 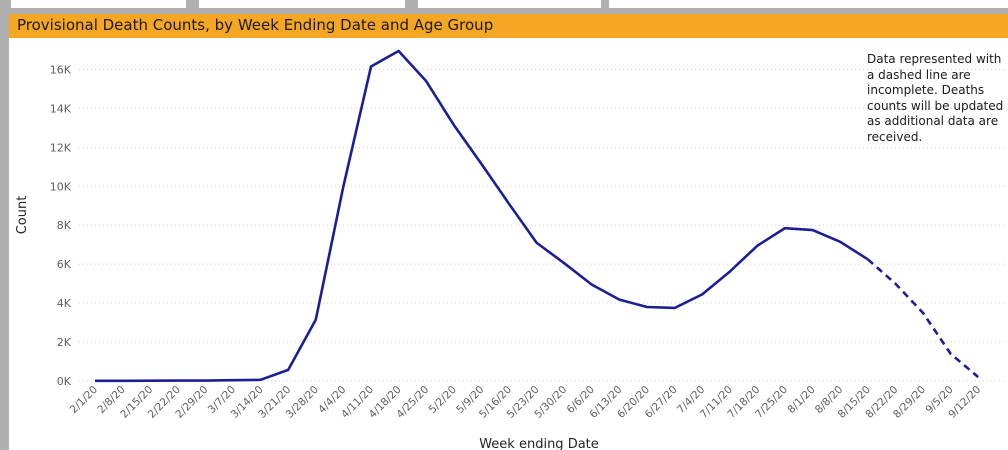 I want to click on y-tick-label: 14K, so click(x=61, y=108).